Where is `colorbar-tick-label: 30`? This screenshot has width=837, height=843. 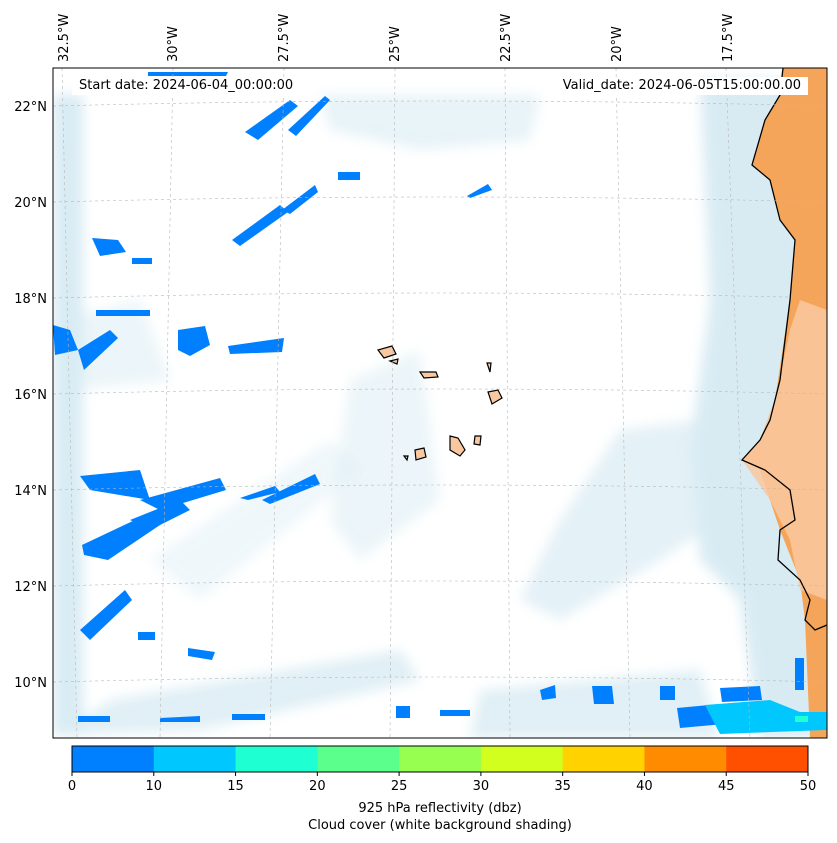
colorbar-tick-label: 30 is located at coordinates (481, 786).